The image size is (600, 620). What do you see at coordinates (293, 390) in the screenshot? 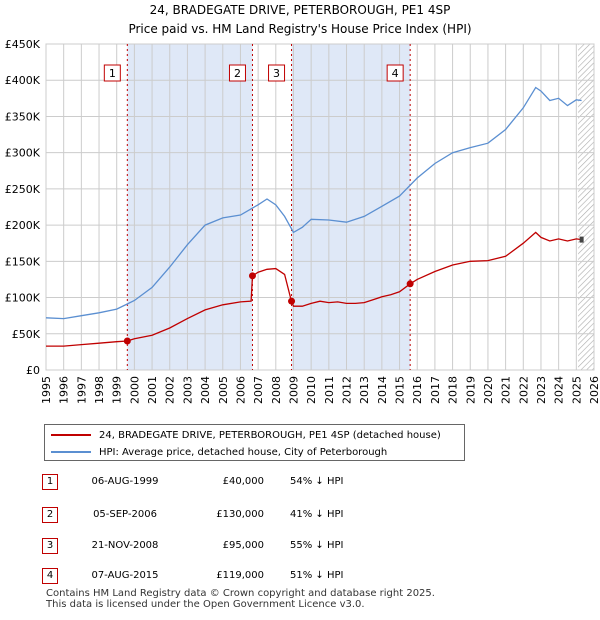
I see `x-tick-label: 2009` at bounding box center [293, 390].